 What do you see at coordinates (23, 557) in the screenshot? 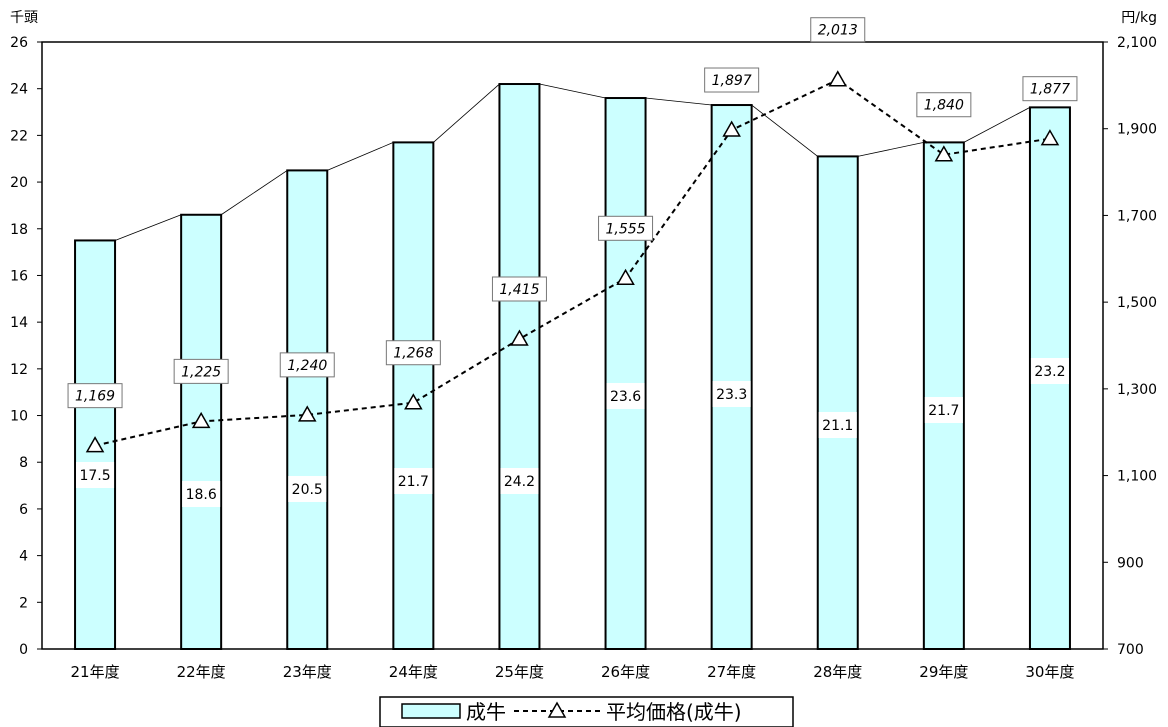
I see `left-tick-label: 4` at bounding box center [23, 557].